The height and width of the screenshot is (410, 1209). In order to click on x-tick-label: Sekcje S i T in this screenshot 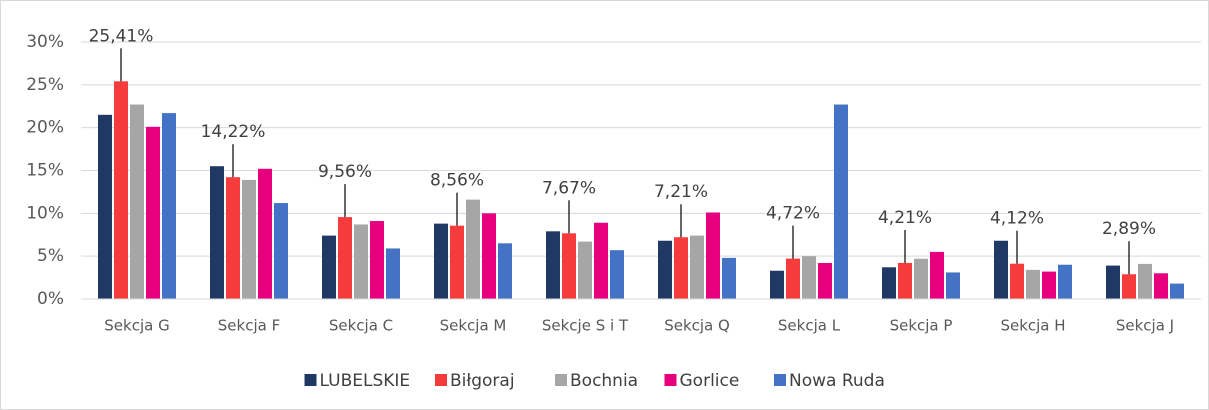, I will do `click(585, 326)`.